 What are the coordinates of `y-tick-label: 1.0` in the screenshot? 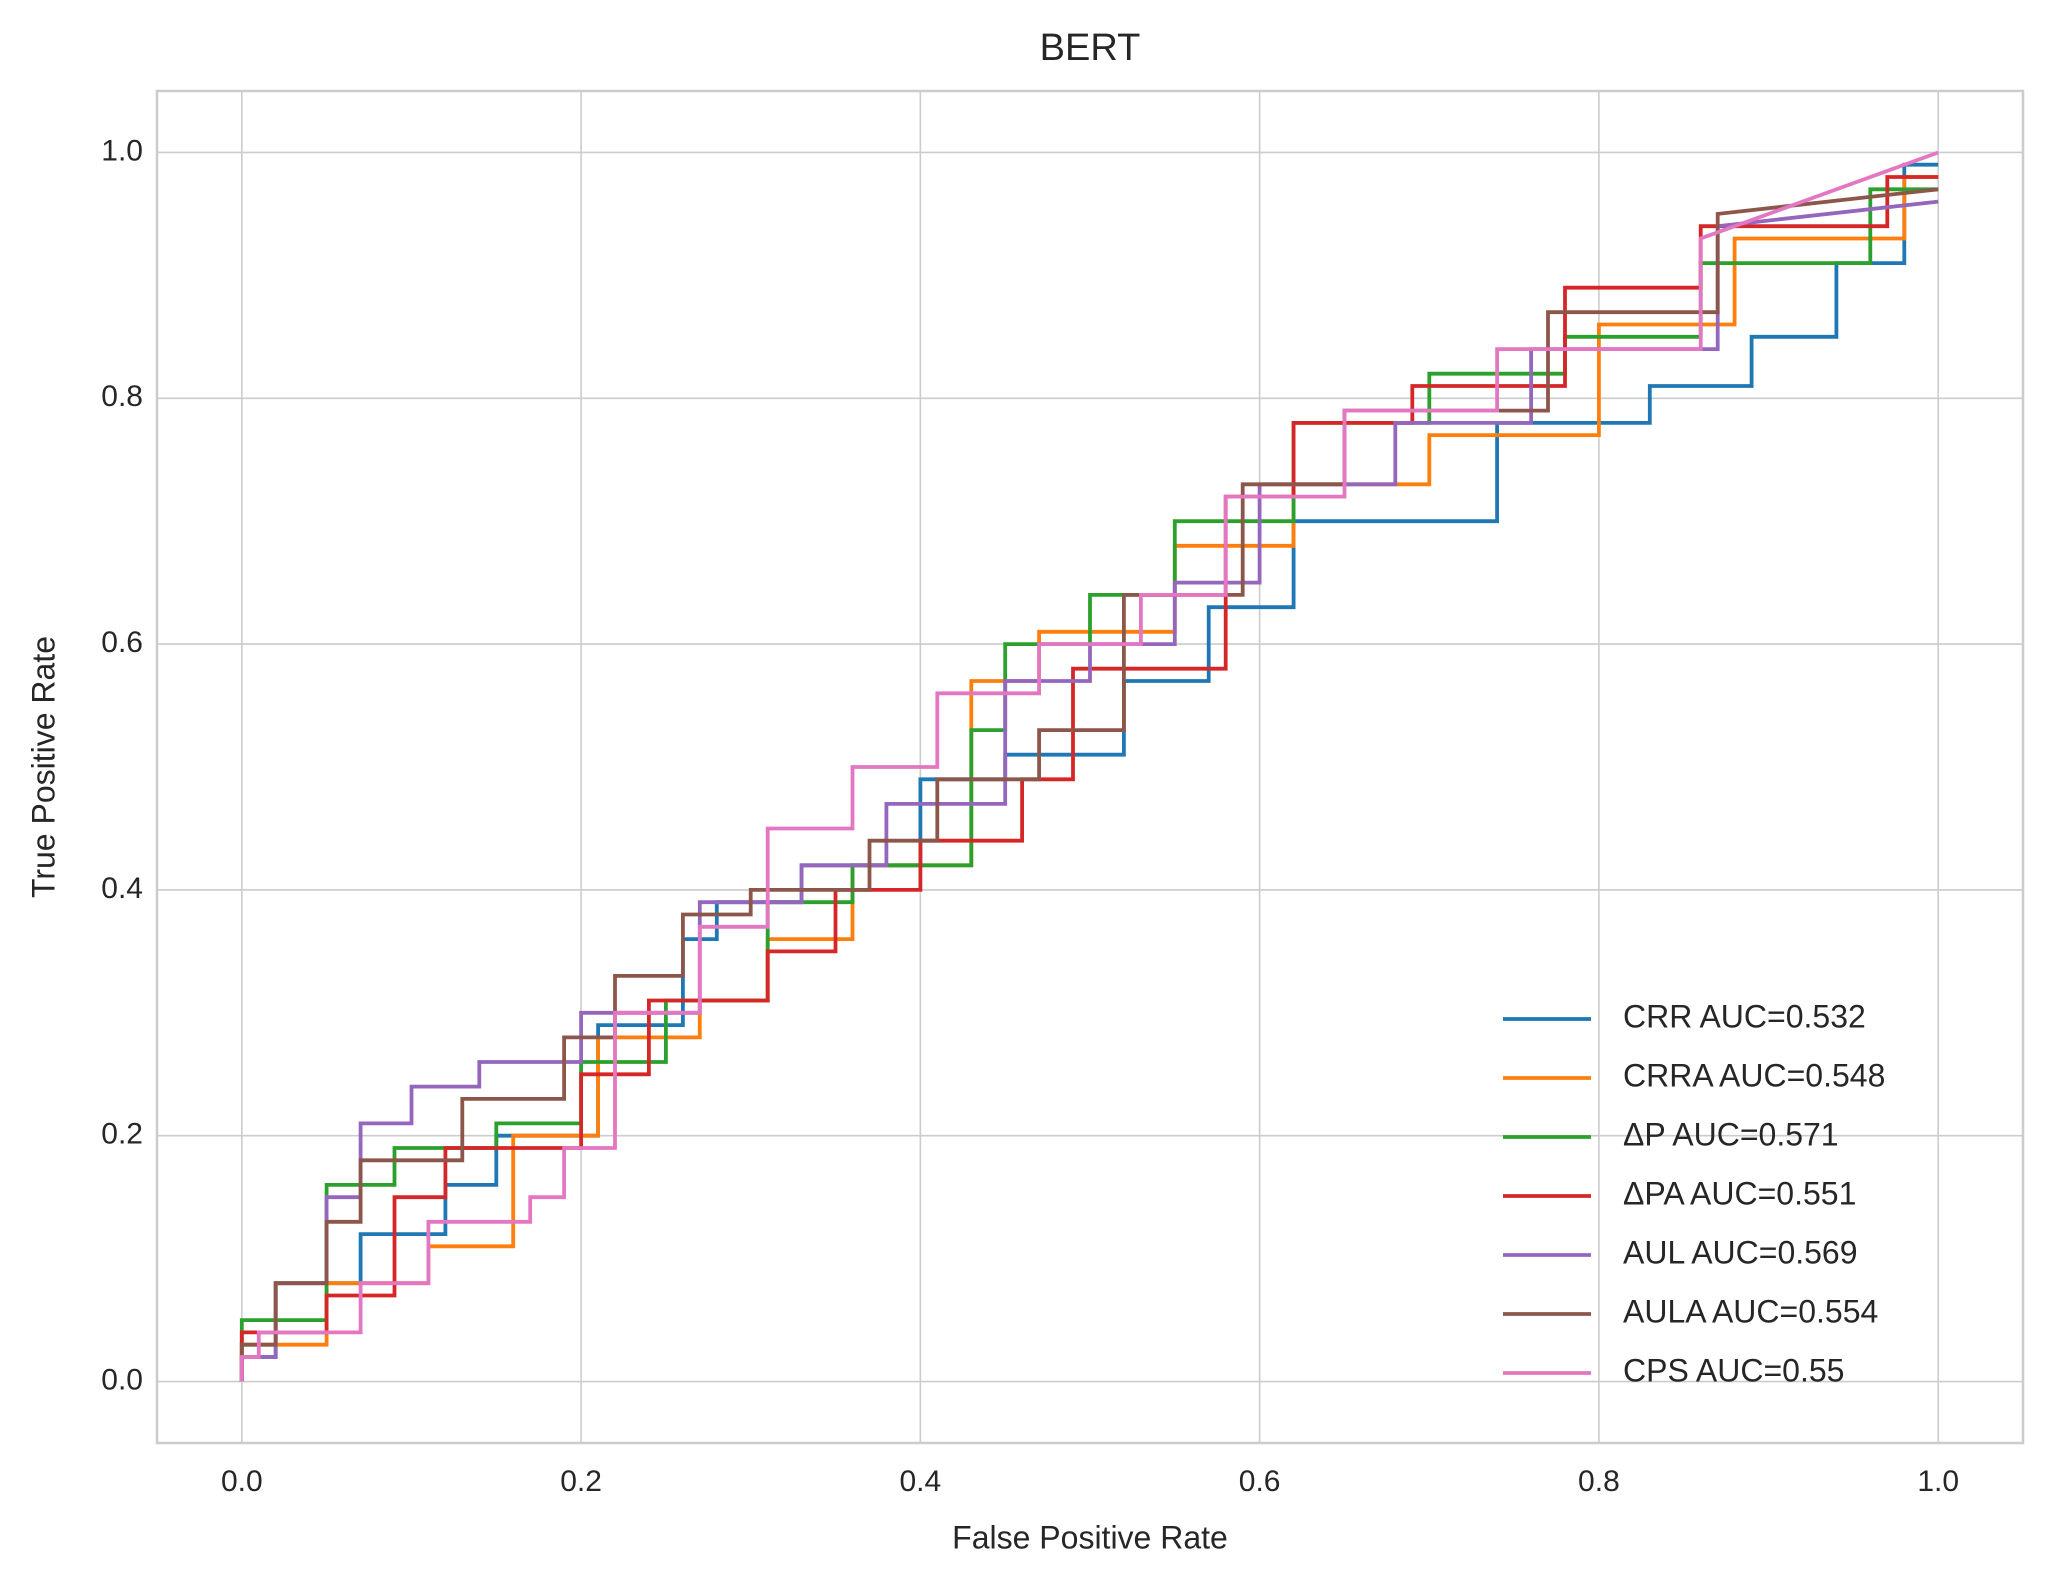 It's located at (122, 150).